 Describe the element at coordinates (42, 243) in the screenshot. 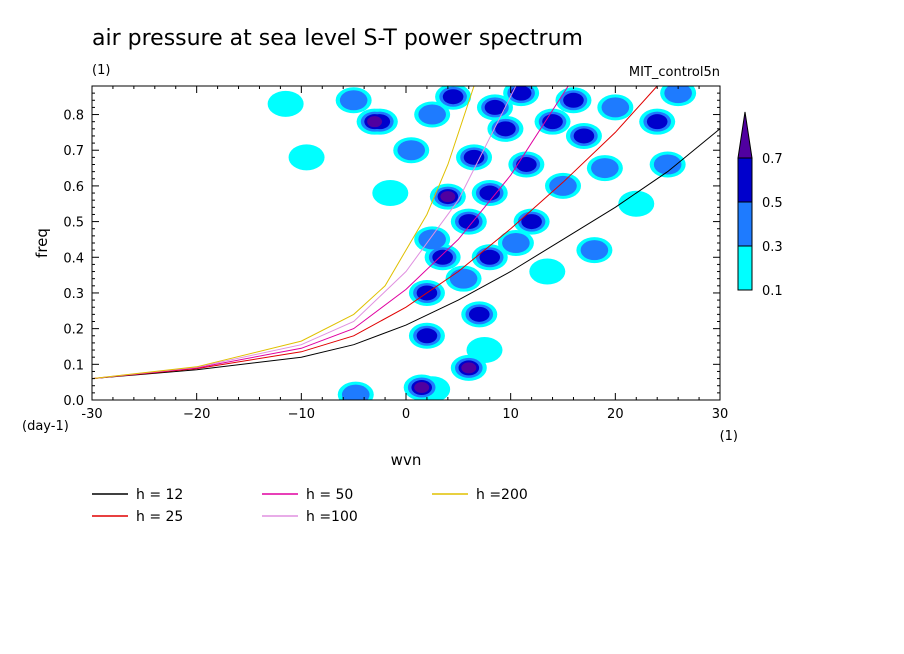

I see `y-axis-label: freq` at that location.